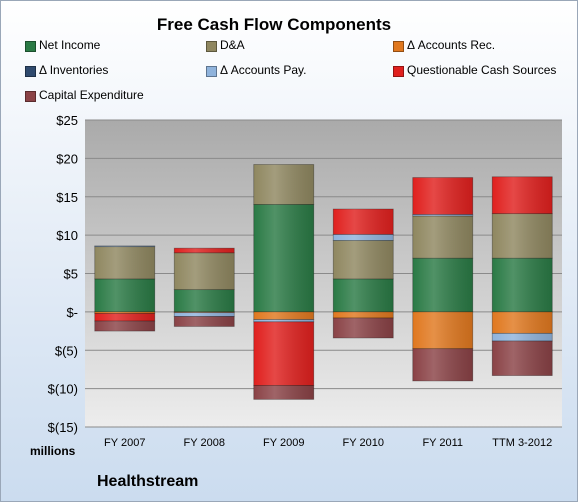 The height and width of the screenshot is (502, 578). Describe the element at coordinates (74, 70) in the screenshot. I see `legend-label: Δ Inventories` at that location.